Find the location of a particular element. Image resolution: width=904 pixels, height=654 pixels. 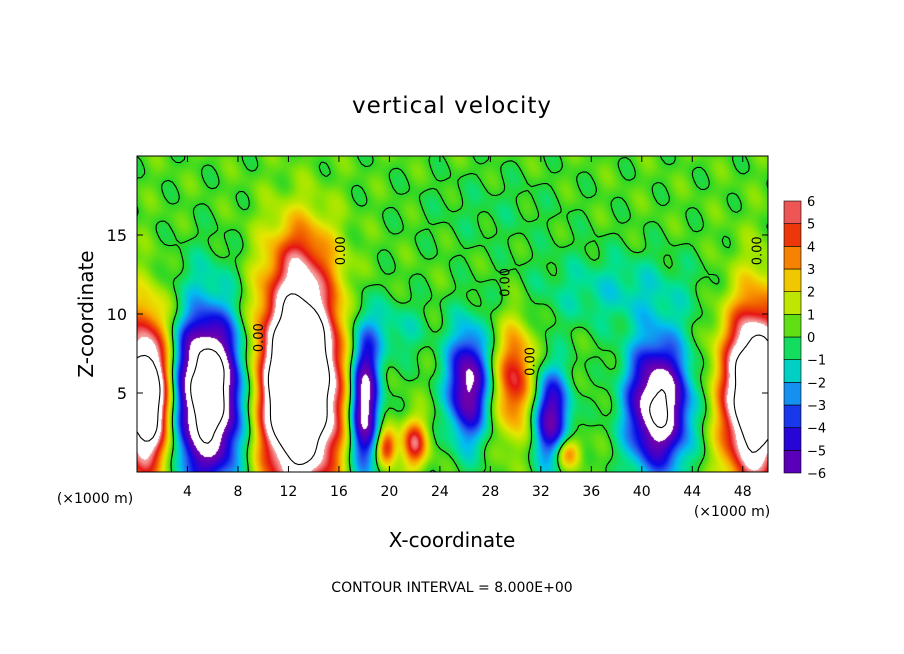

colorbar-tick-label: −5 is located at coordinates (816, 451).